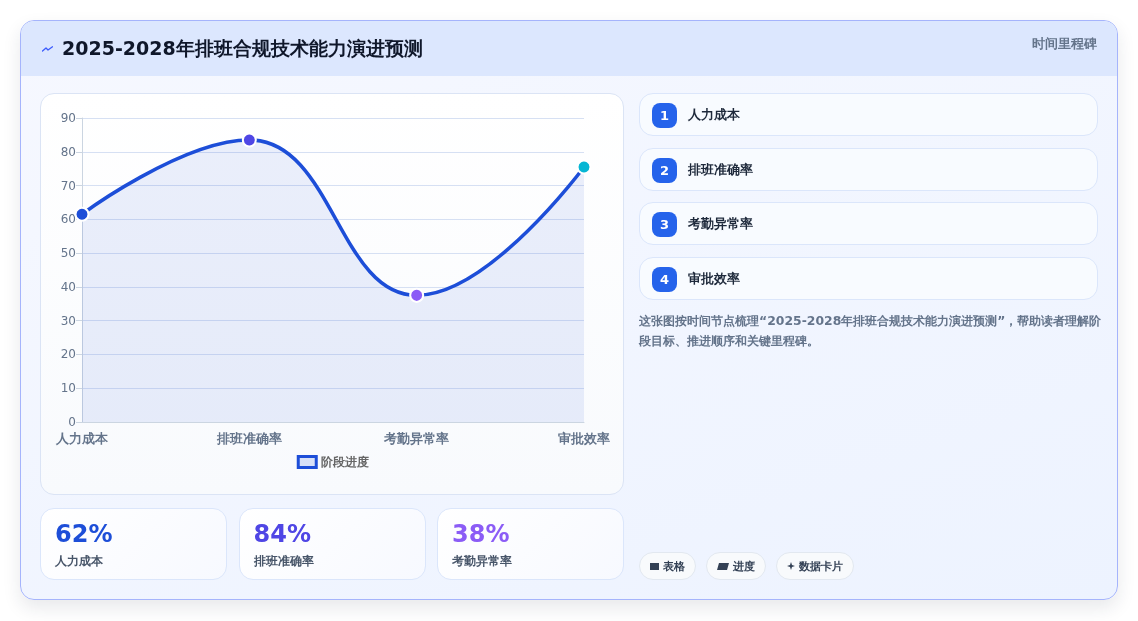  What do you see at coordinates (248, 438) in the screenshot?
I see `x-tick-label: 排班准确率` at bounding box center [248, 438].